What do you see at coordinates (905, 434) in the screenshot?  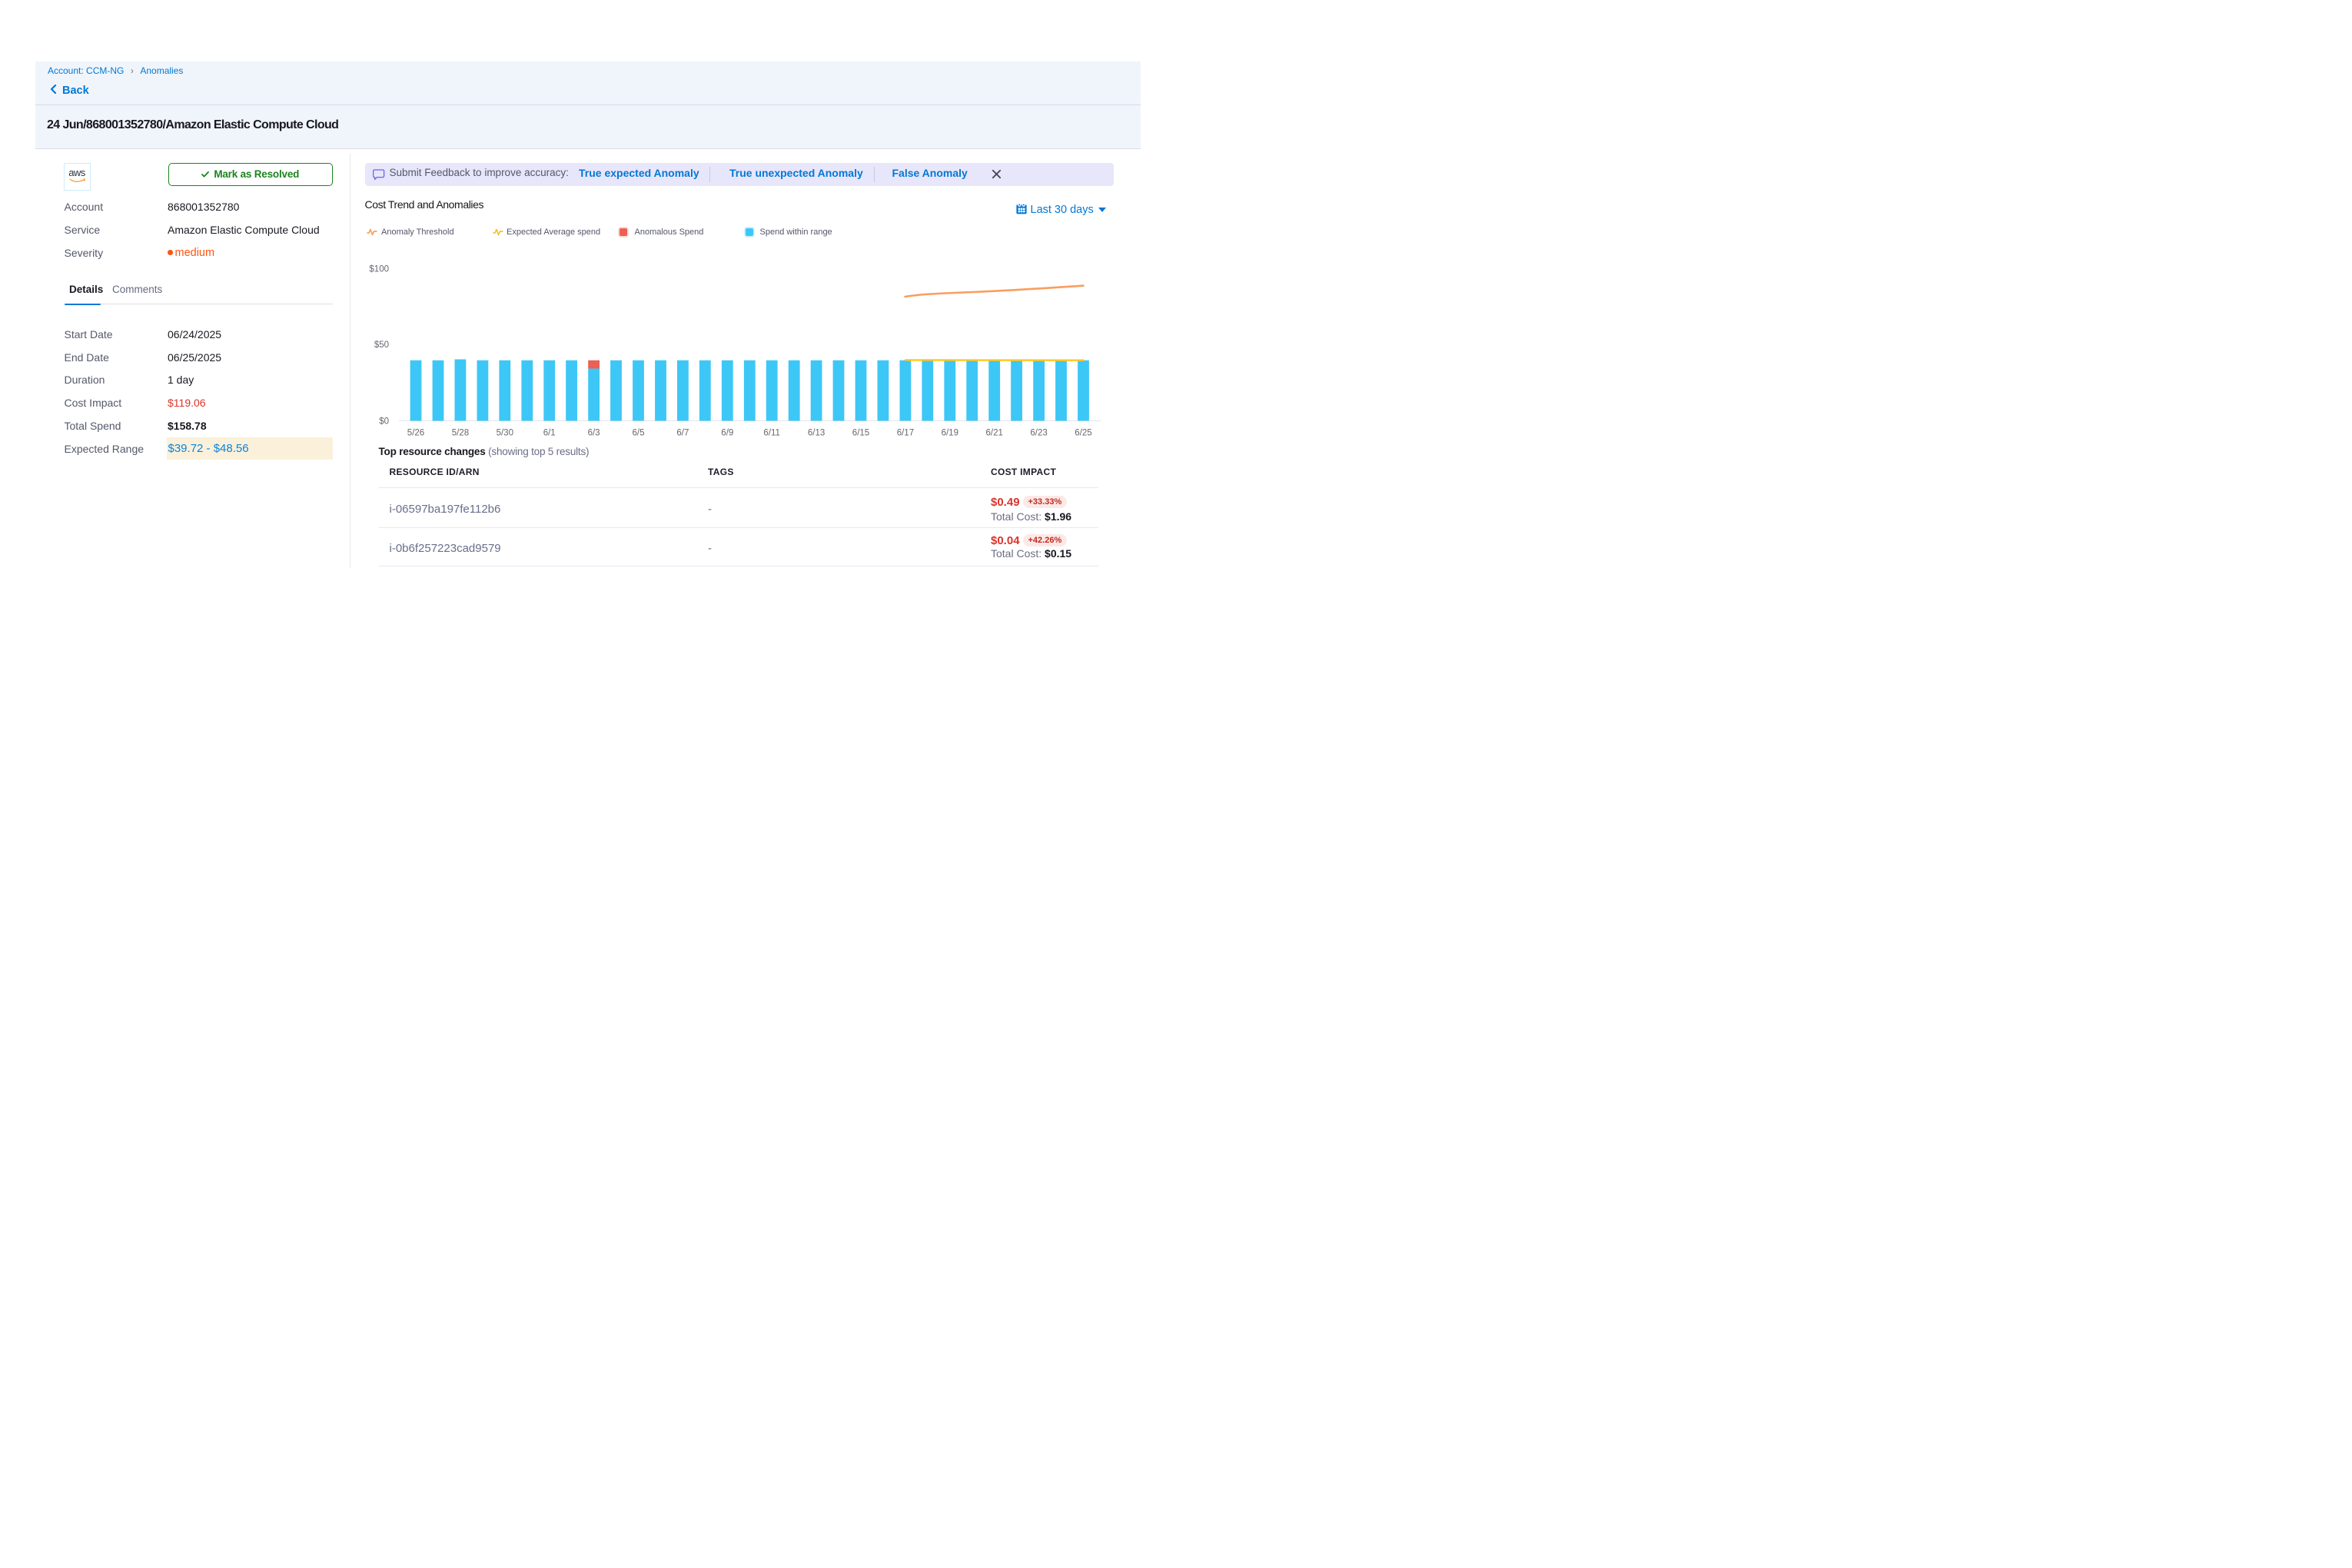 I see `svg-text: 6/17` at bounding box center [905, 434].